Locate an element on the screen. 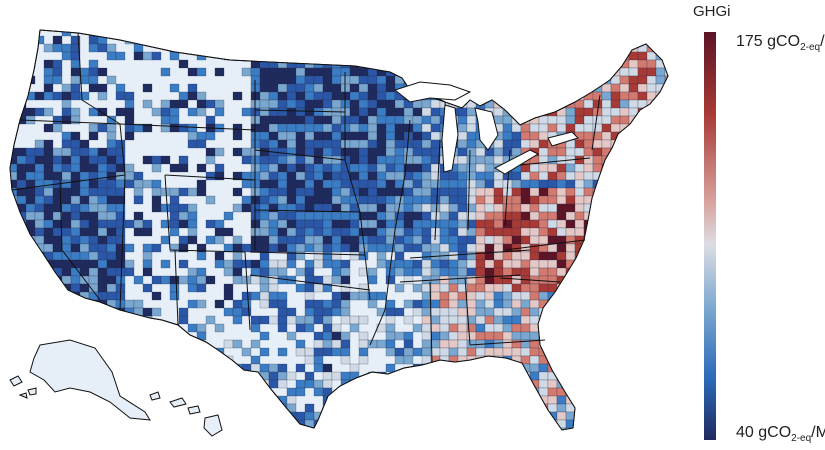  legend-min-unit-tail: /M is located at coordinates (818, 432).